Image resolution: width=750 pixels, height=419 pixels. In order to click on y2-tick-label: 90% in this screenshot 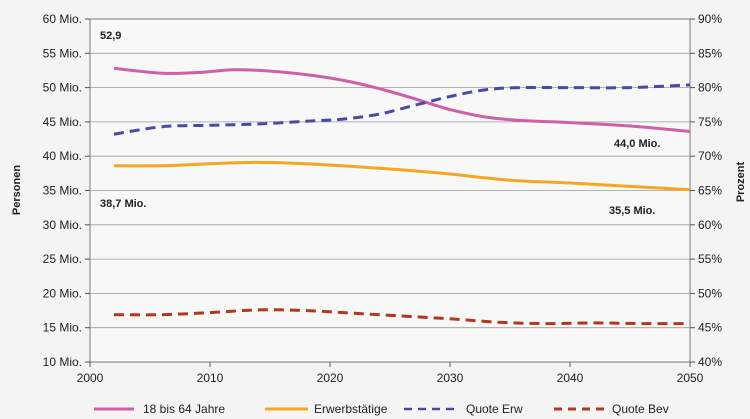, I will do `click(710, 19)`.